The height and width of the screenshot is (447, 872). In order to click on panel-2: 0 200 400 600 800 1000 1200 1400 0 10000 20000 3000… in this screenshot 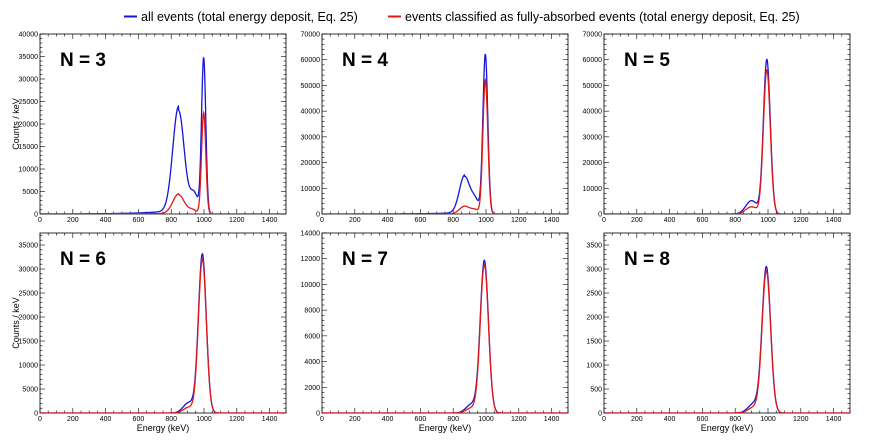, I will do `click(435, 128)`.